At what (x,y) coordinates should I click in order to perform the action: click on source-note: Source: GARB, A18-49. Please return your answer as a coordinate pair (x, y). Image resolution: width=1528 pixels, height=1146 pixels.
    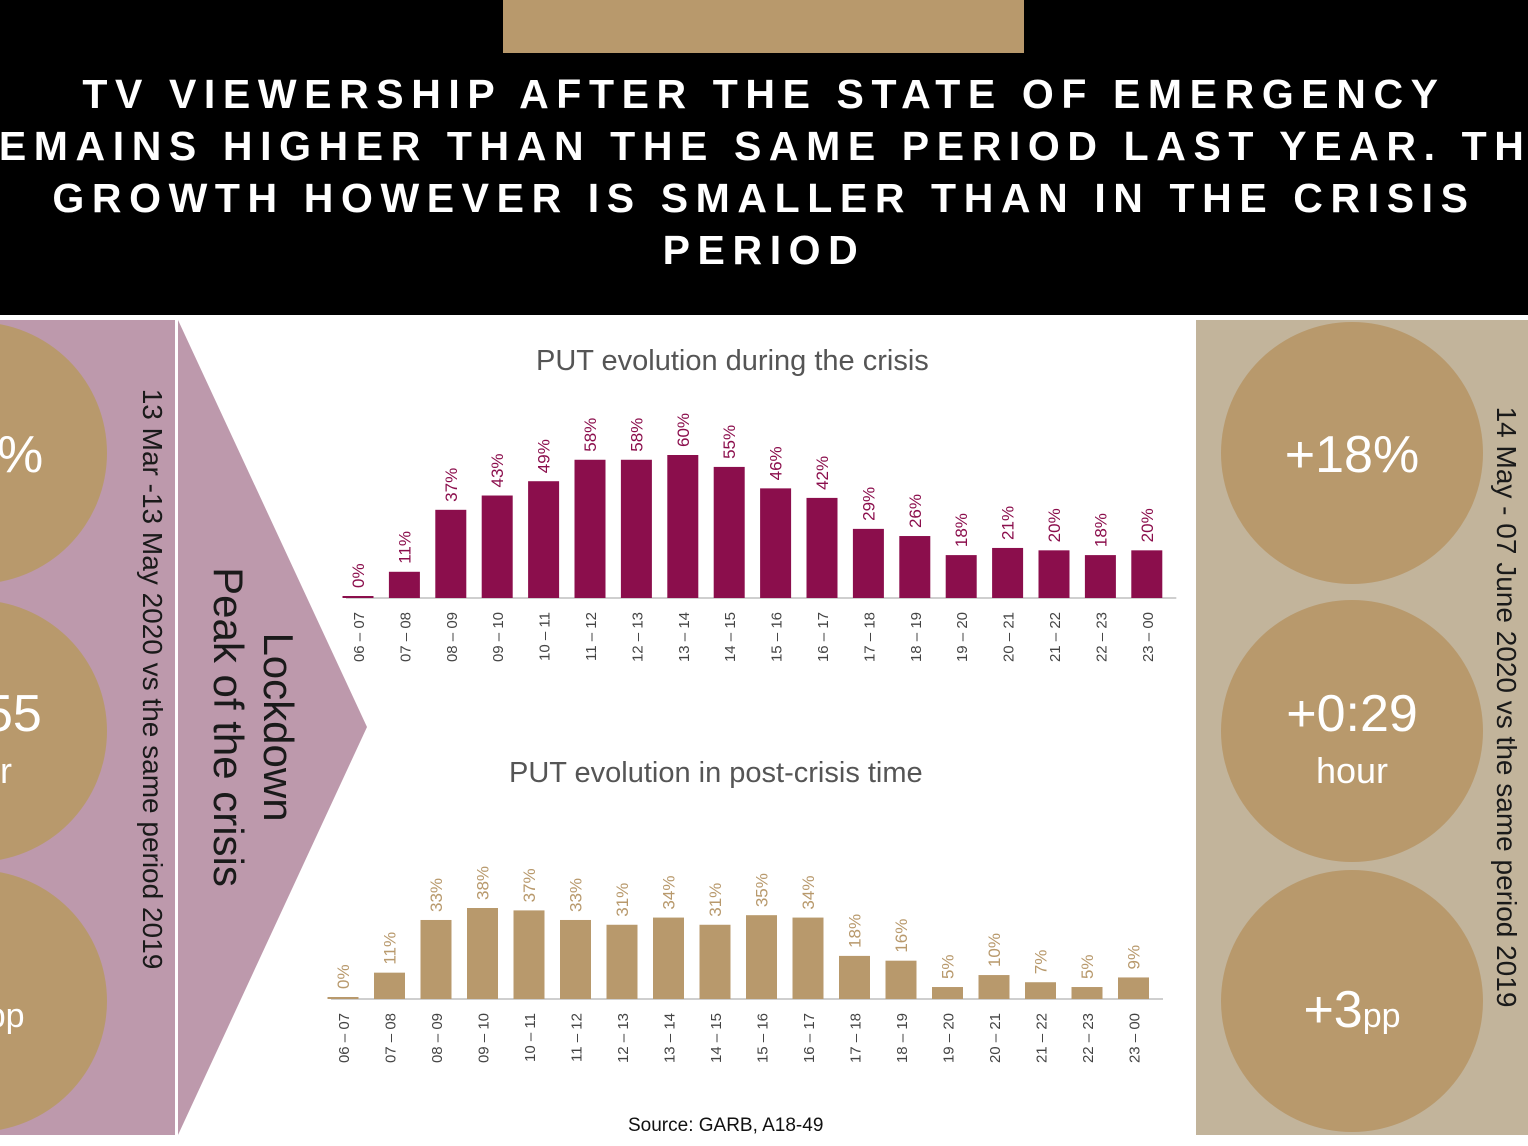
    Looking at the image, I should click on (726, 1125).